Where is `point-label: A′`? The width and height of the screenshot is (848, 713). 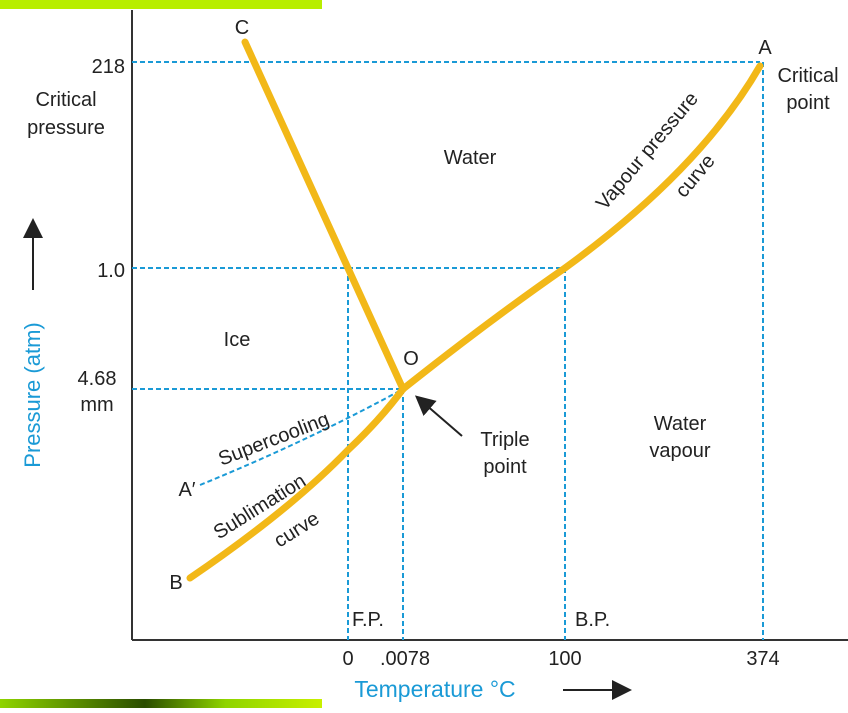
point-label: A′ is located at coordinates (186, 490).